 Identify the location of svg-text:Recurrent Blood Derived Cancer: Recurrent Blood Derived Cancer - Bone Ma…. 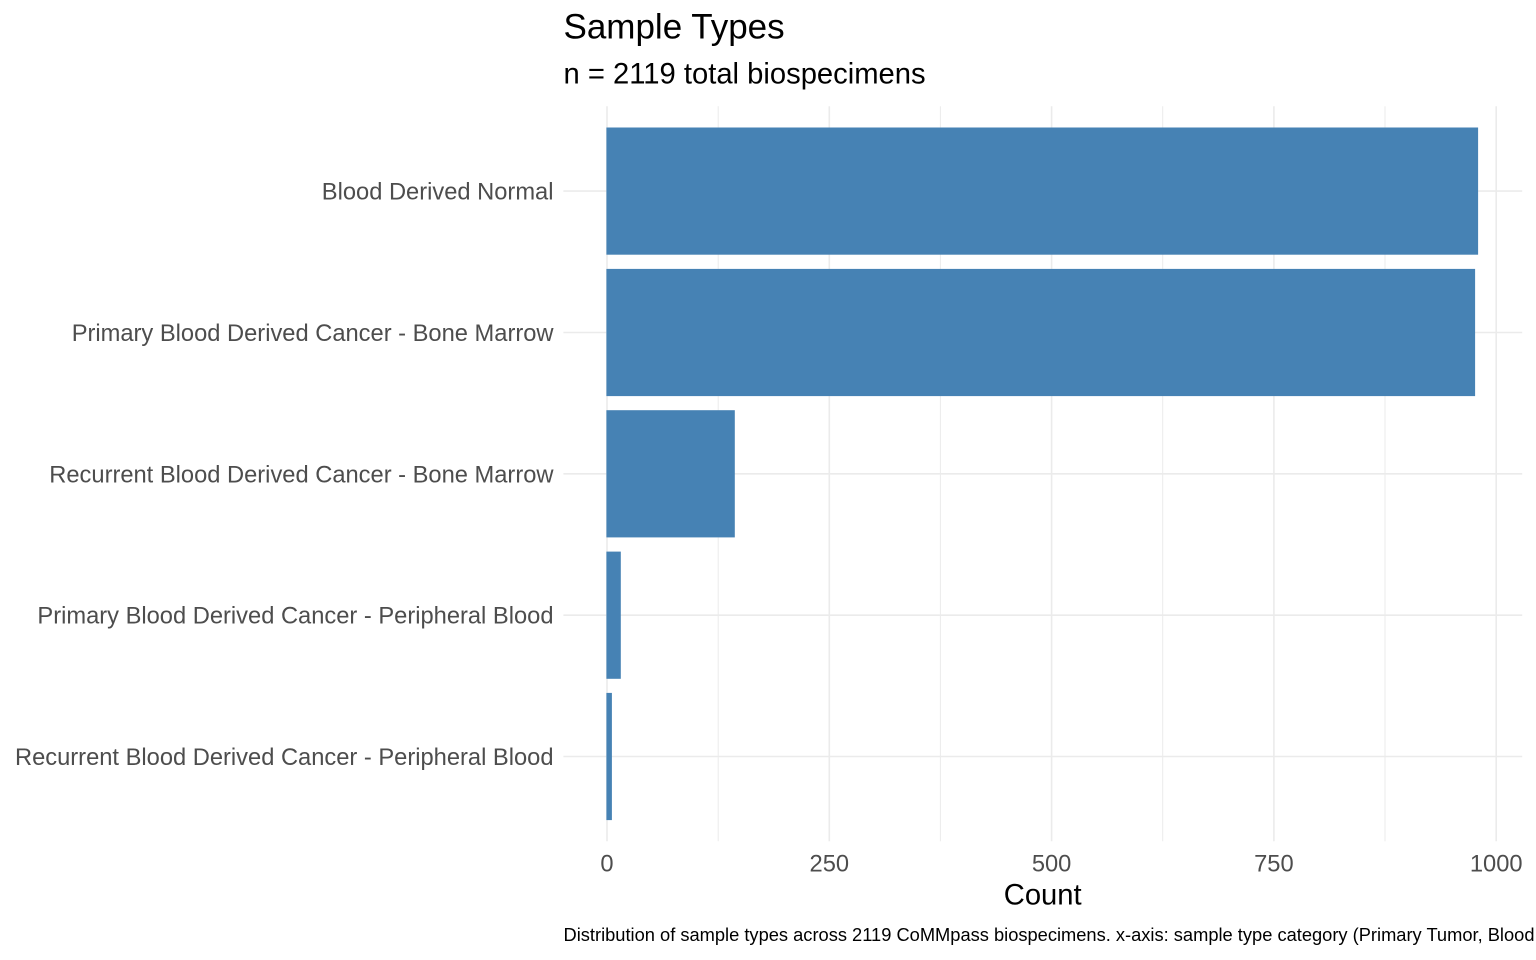
(301, 475).